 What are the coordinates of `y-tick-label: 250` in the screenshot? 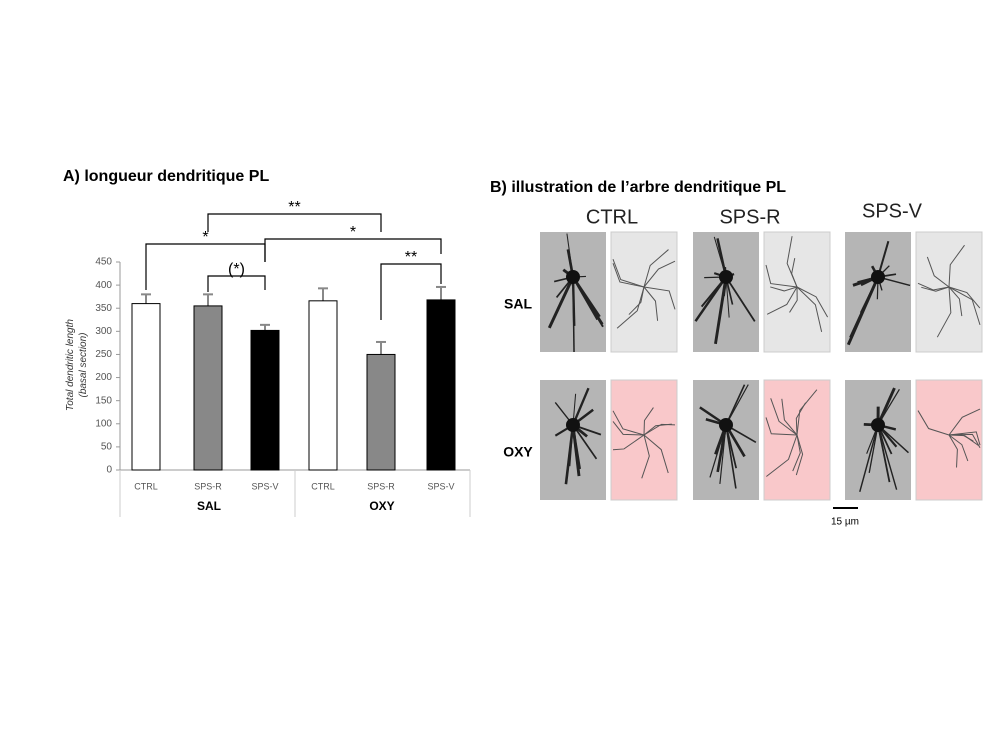 It's located at (103, 354).